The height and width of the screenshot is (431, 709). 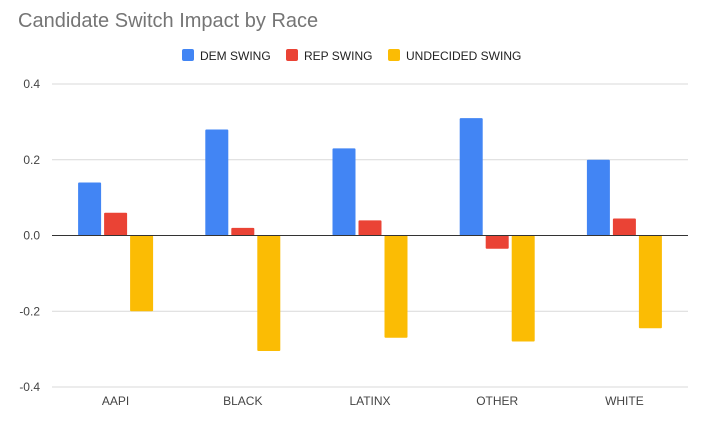 I want to click on legend-label-0: DEM SWING, so click(x=235, y=56).